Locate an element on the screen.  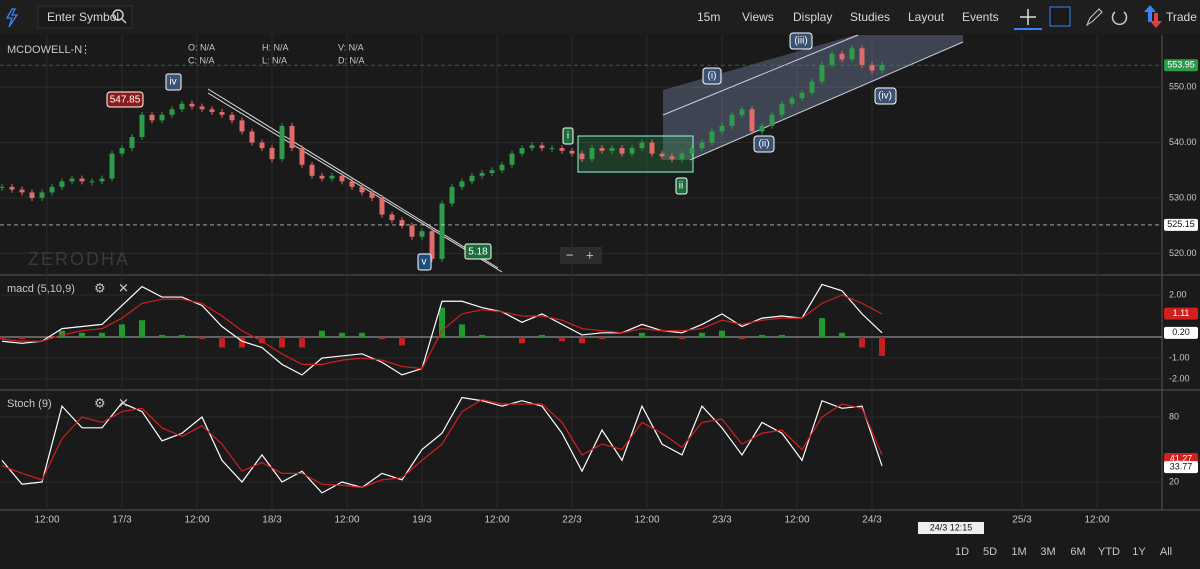
zoom-control is located at coordinates (581, 255).